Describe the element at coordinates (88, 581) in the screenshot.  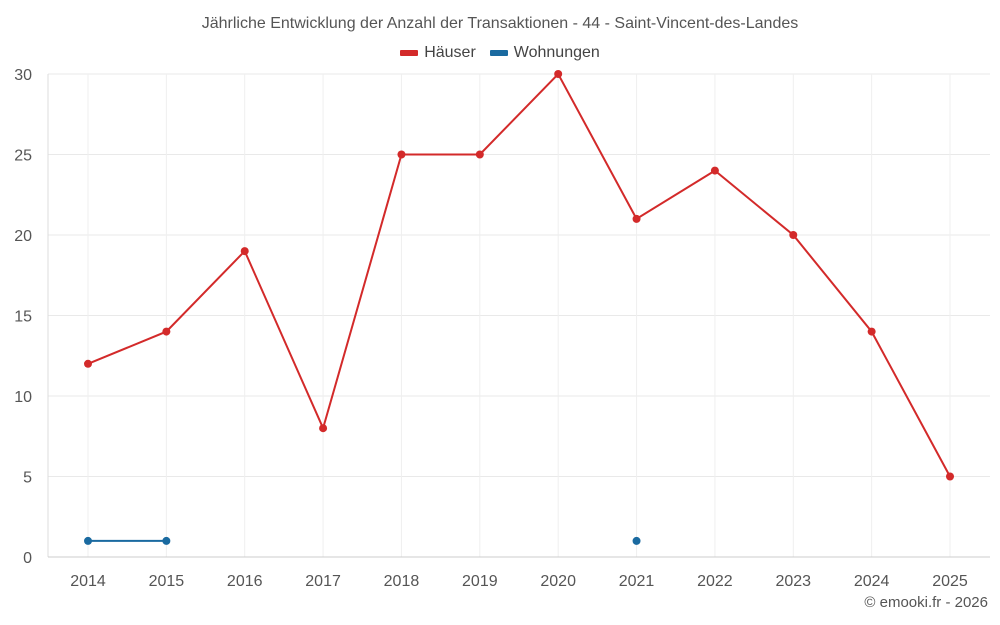
I see `x-tick-label-2014: 2014` at that location.